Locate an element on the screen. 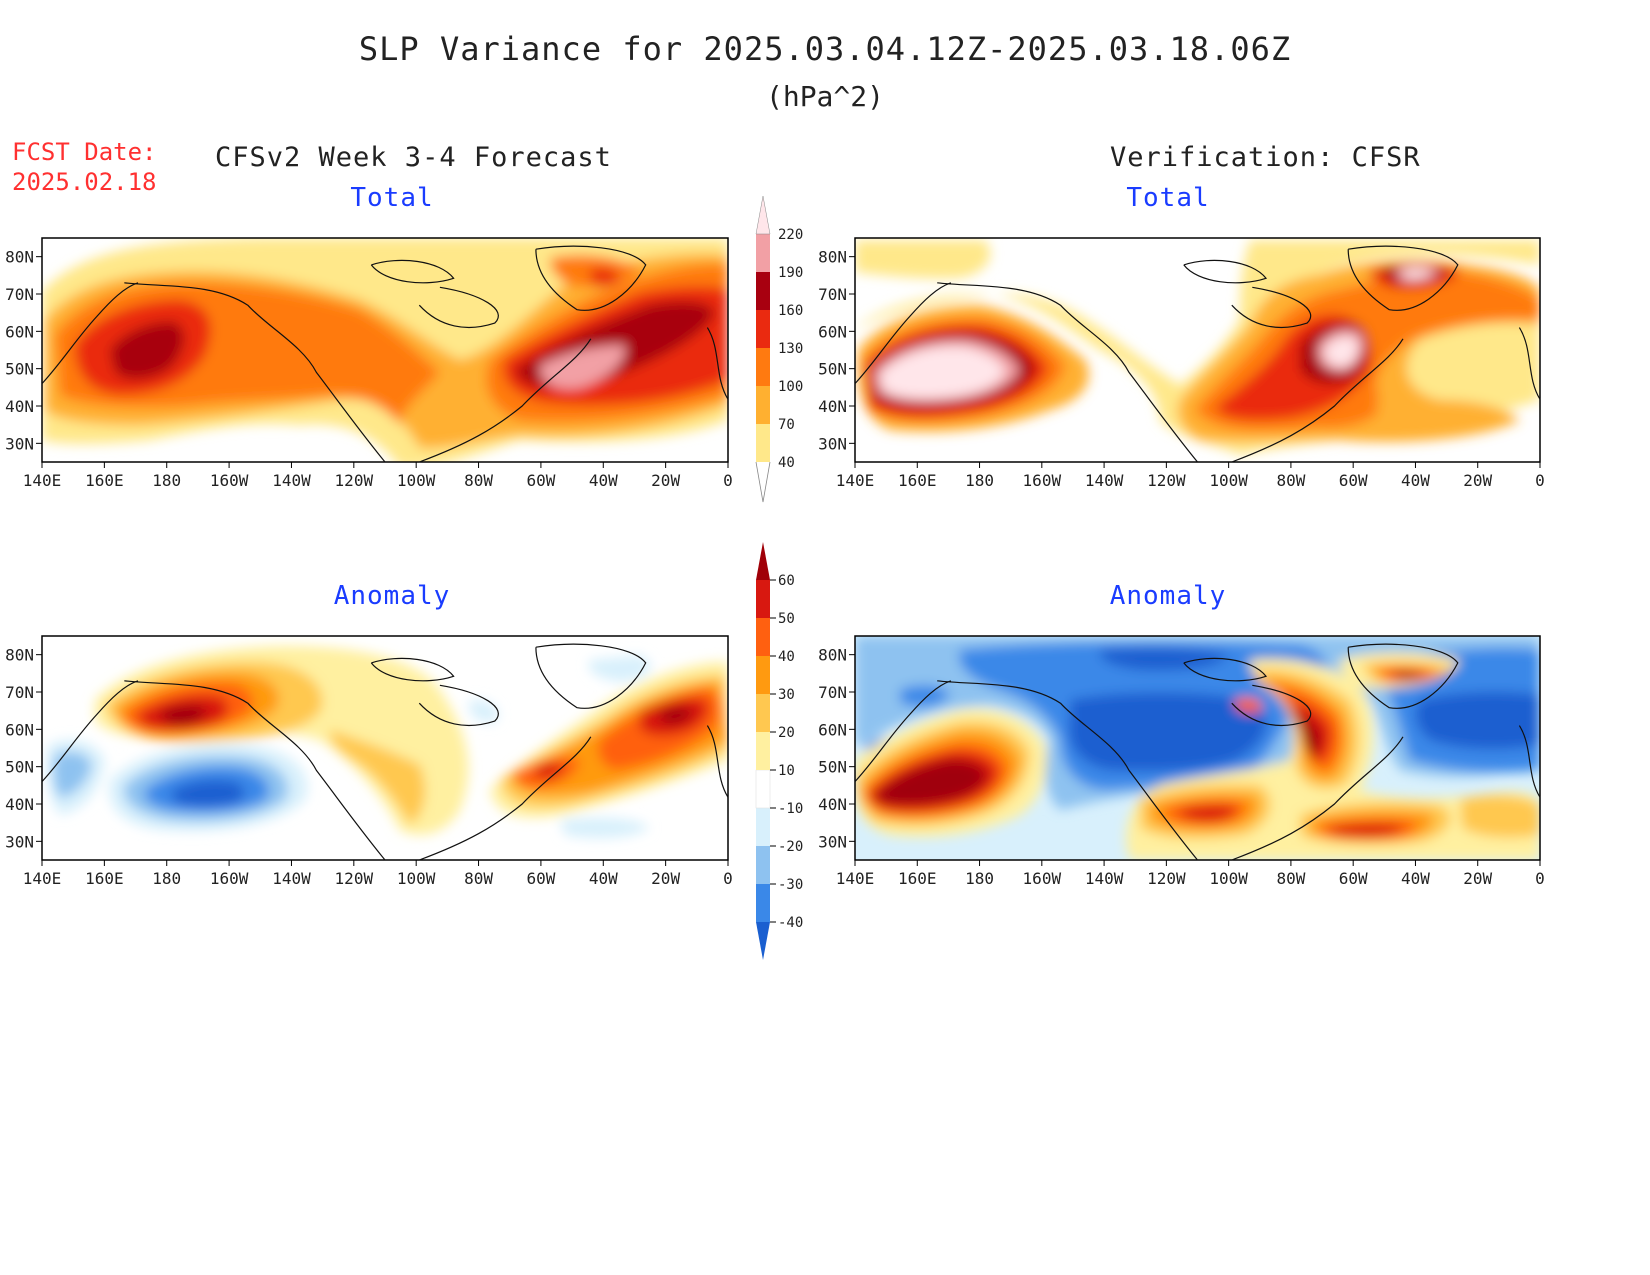 This screenshot has height=1275, width=1650. forecast-total-field is located at coordinates (385, 350).